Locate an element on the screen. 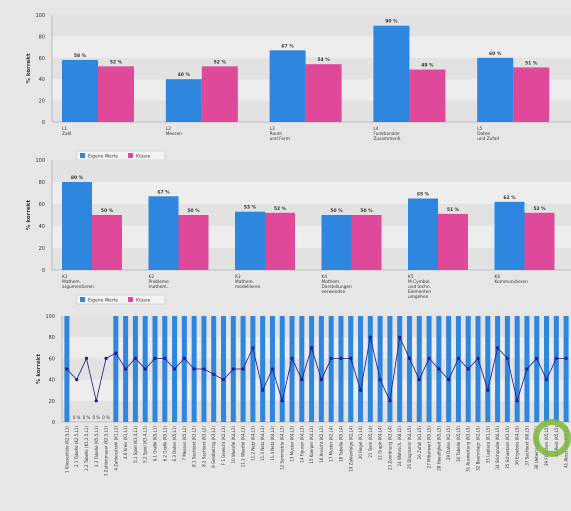 Image resolution: width=571 pixels, height=511 pixels. item-category-label: 32 Baumdiagr. (K2,L5) is located at coordinates (478, 448).